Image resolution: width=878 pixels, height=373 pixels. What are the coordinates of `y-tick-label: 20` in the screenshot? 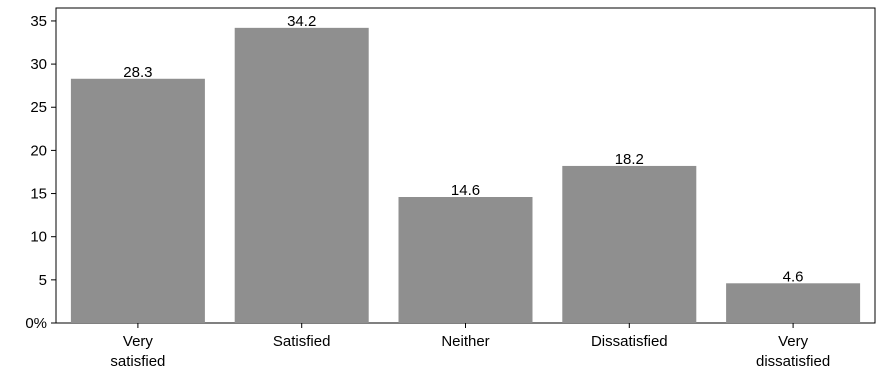 It's located at (38, 150).